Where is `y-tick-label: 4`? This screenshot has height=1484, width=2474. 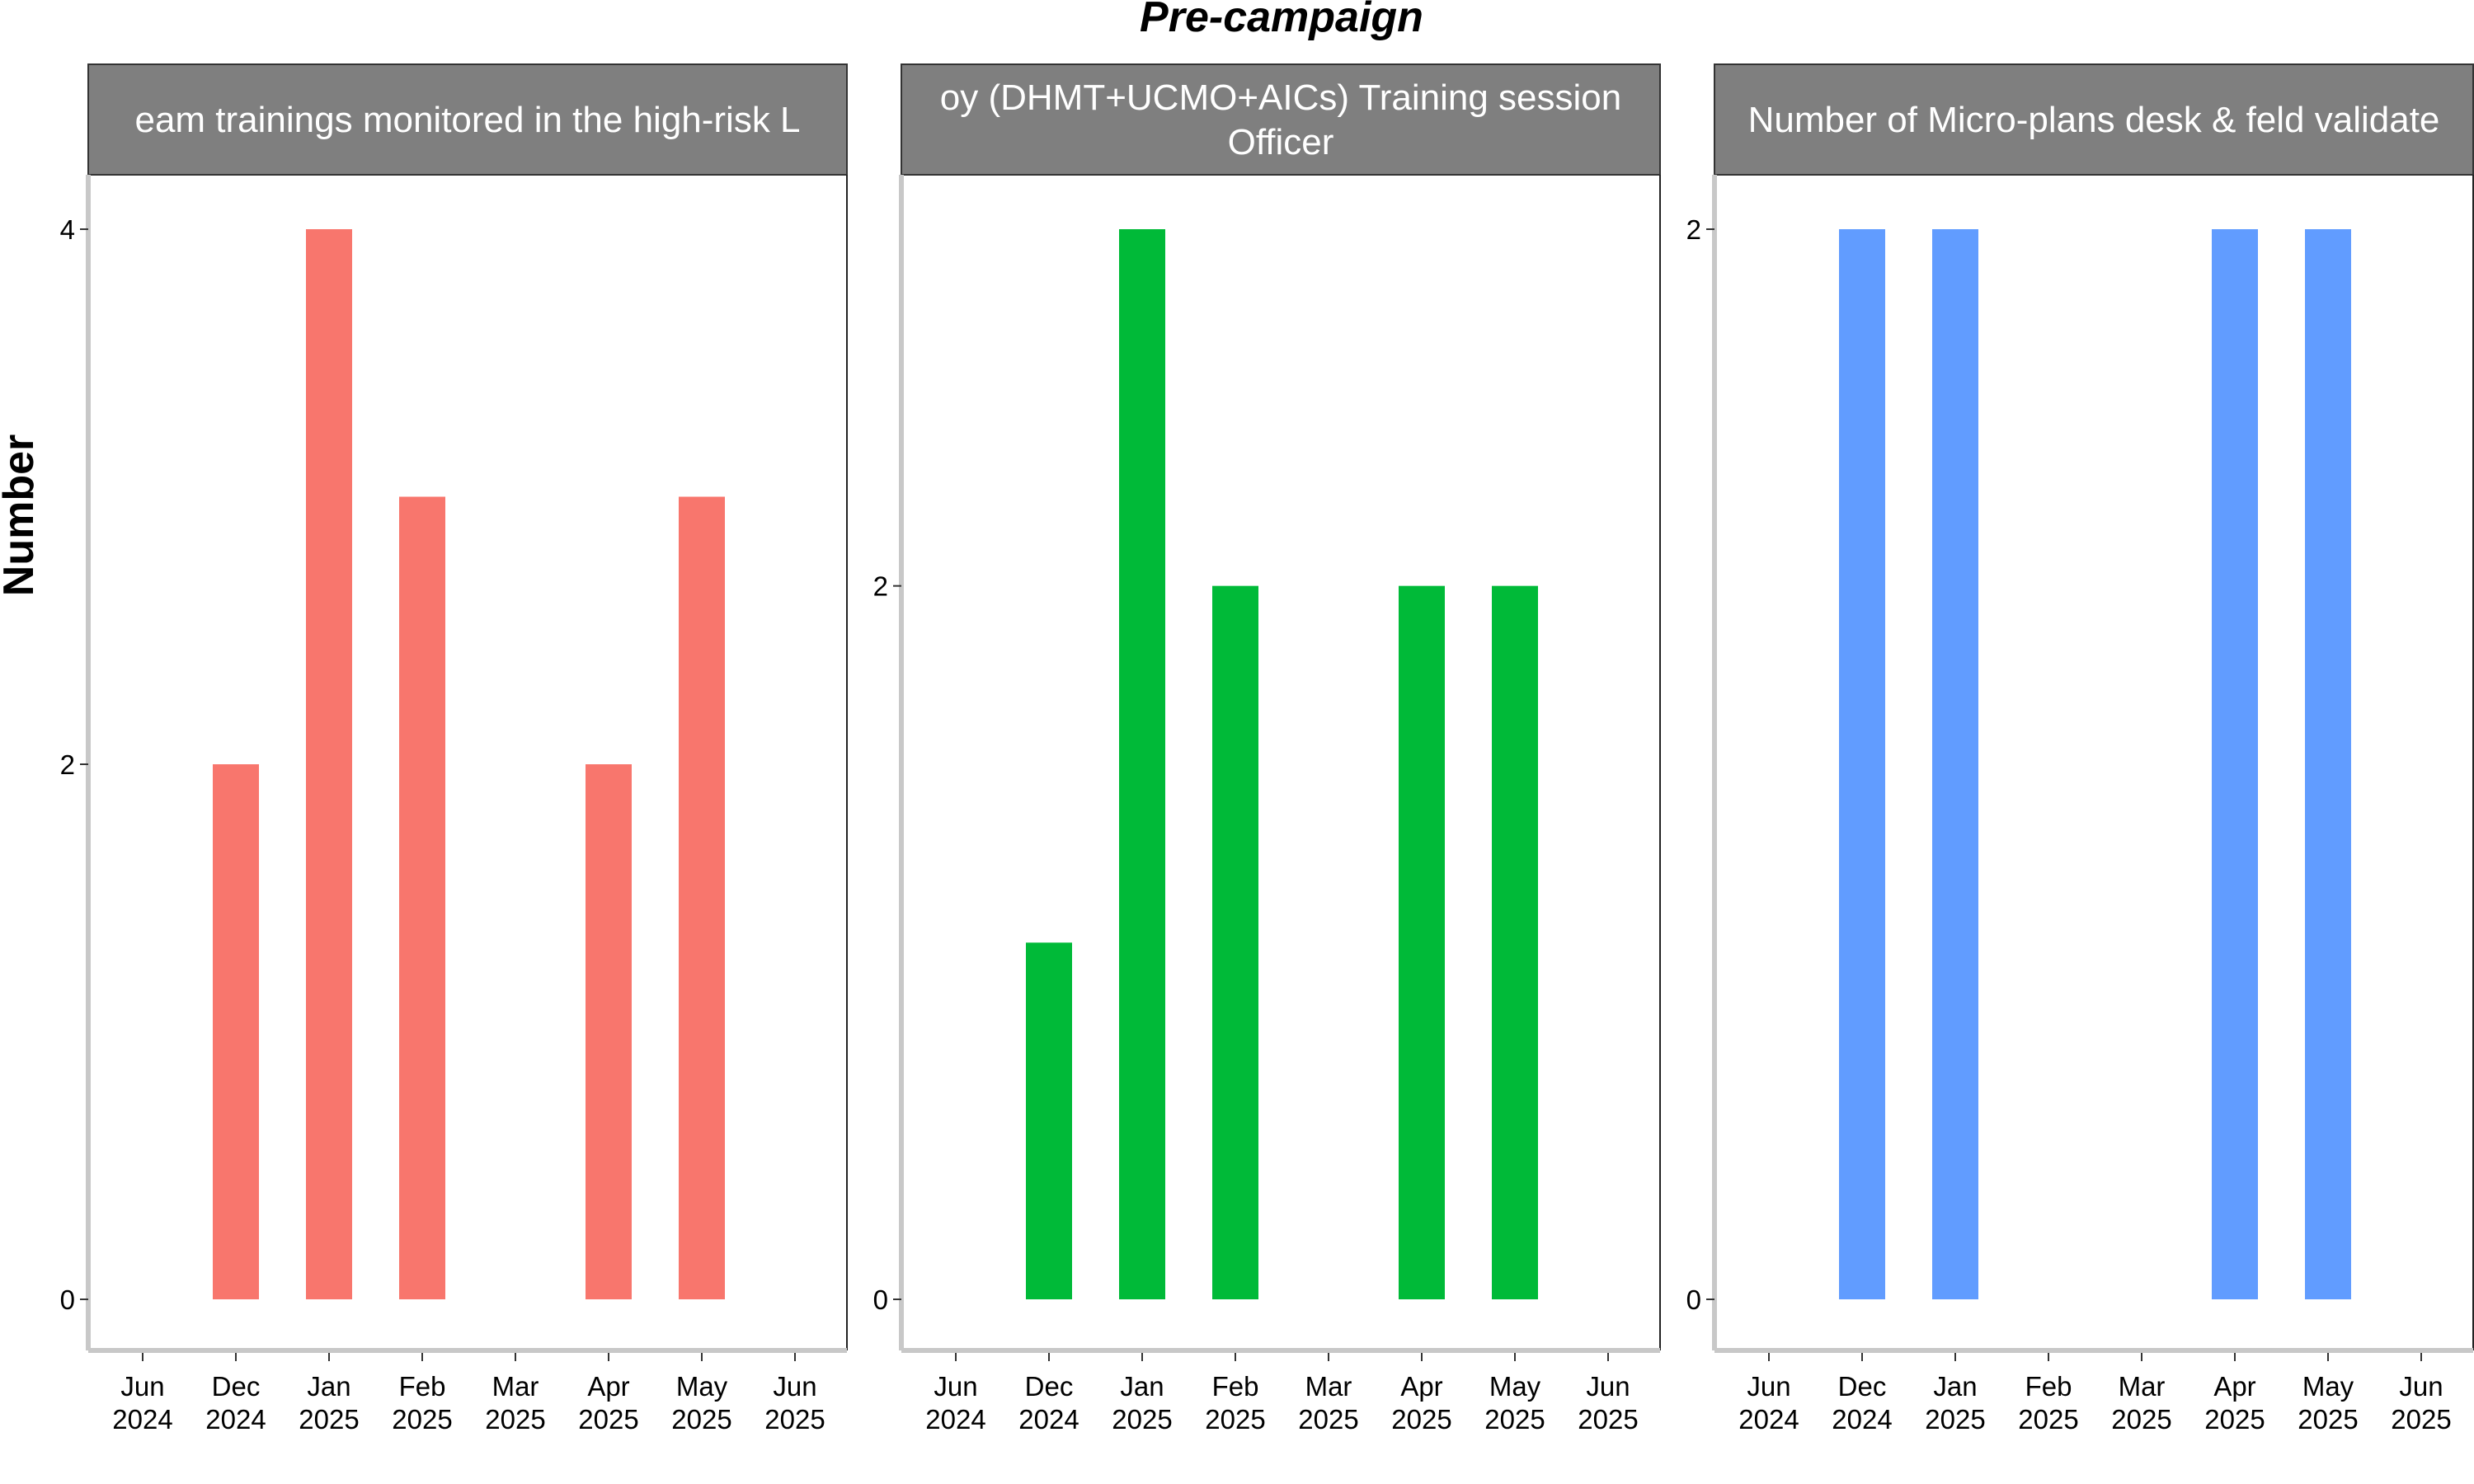
y-tick-label: 4 is located at coordinates (67, 229).